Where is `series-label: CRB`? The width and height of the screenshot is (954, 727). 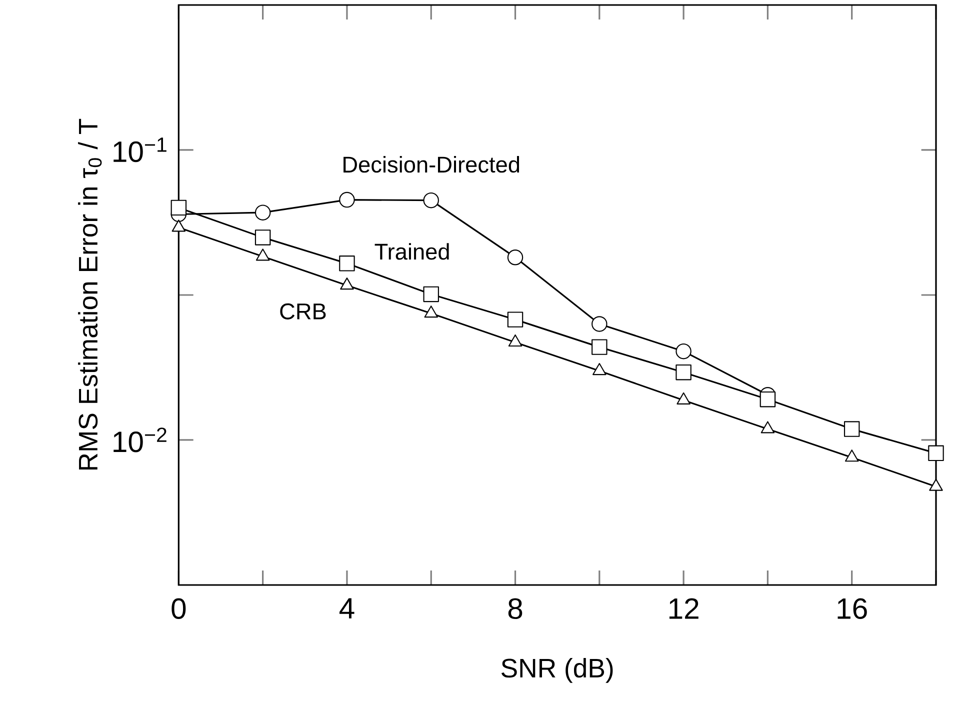
series-label: CRB is located at coordinates (303, 311).